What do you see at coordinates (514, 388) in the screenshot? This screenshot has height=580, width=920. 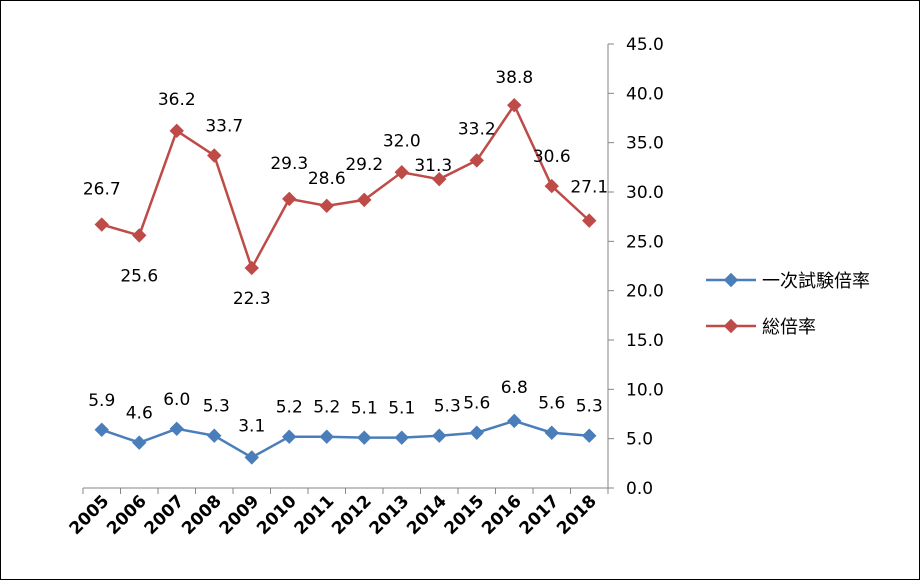 I see `data-label: 6.8` at bounding box center [514, 388].